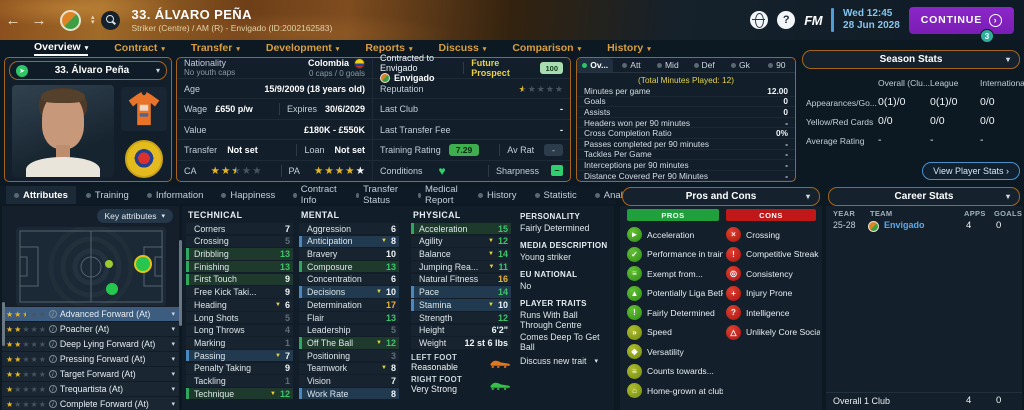  Describe the element at coordinates (773, 313) in the screenshot. I see `pc-item-intelligence: ? Intelligence` at that location.